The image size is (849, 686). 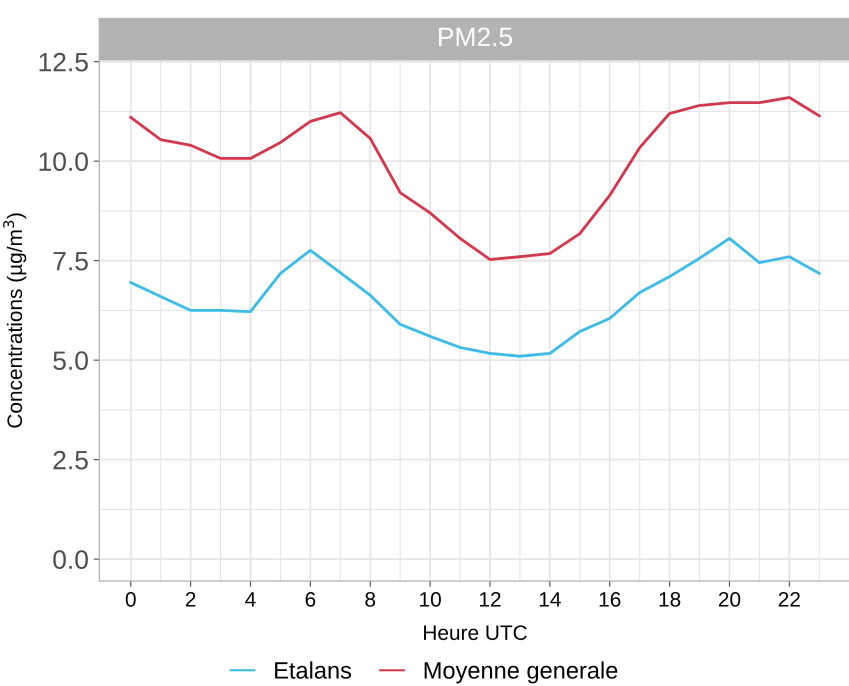 What do you see at coordinates (490, 599) in the screenshot?
I see `x-tick-label: 12` at bounding box center [490, 599].